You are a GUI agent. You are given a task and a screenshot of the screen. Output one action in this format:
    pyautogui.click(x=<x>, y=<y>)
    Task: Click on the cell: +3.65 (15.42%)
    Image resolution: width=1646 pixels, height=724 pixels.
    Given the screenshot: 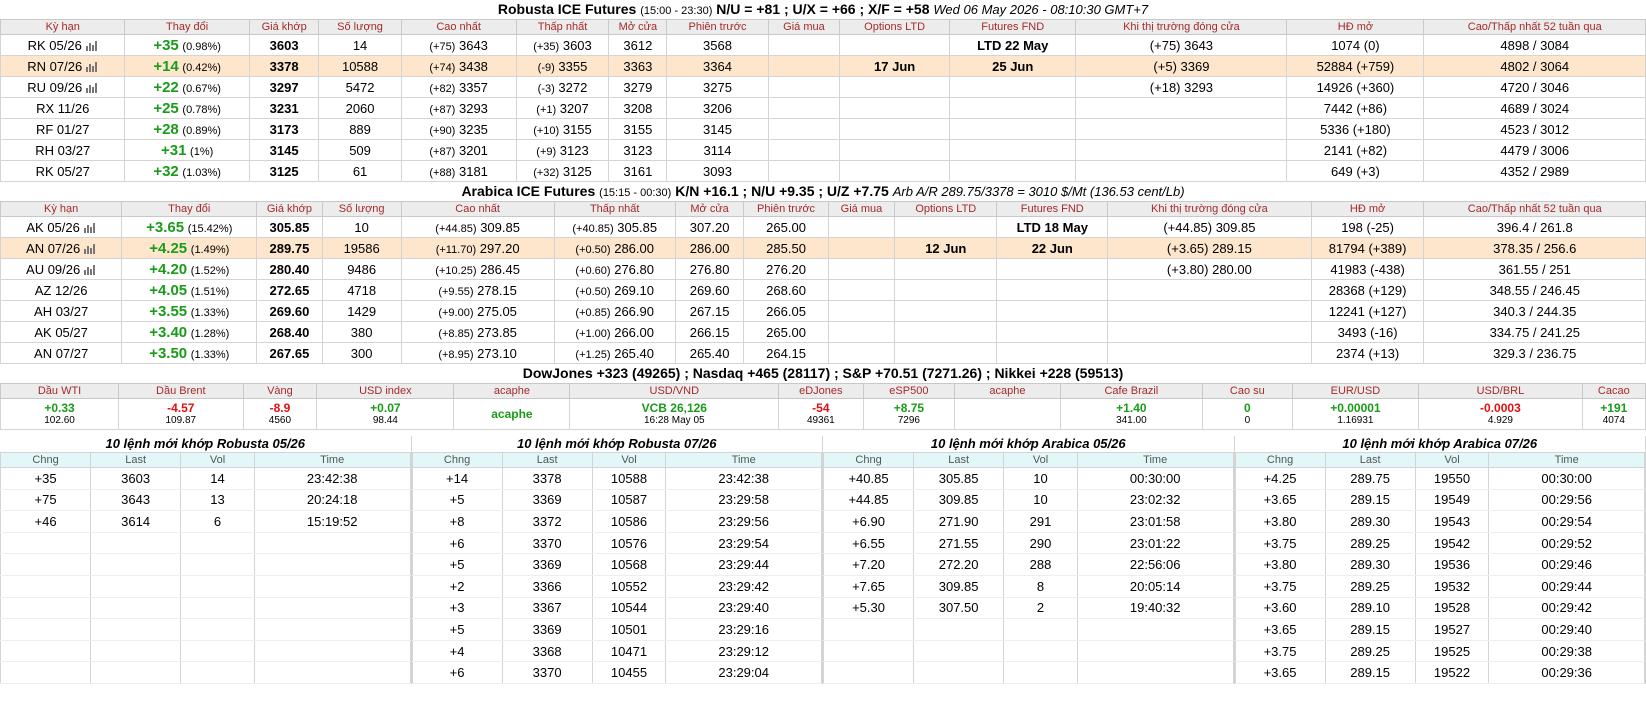 What is the action you would take?
    pyautogui.click(x=189, y=227)
    